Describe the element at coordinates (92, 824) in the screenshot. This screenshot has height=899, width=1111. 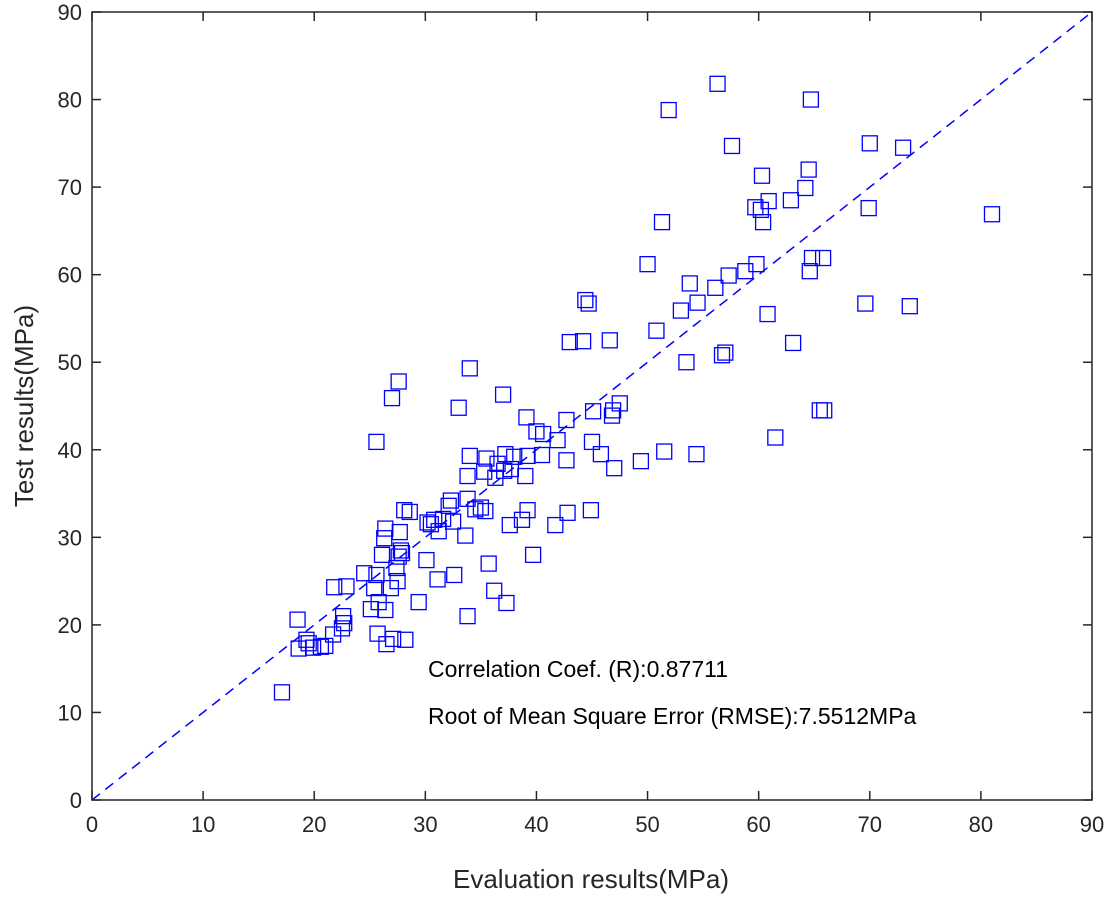
I see `x-tick-label: 0` at that location.